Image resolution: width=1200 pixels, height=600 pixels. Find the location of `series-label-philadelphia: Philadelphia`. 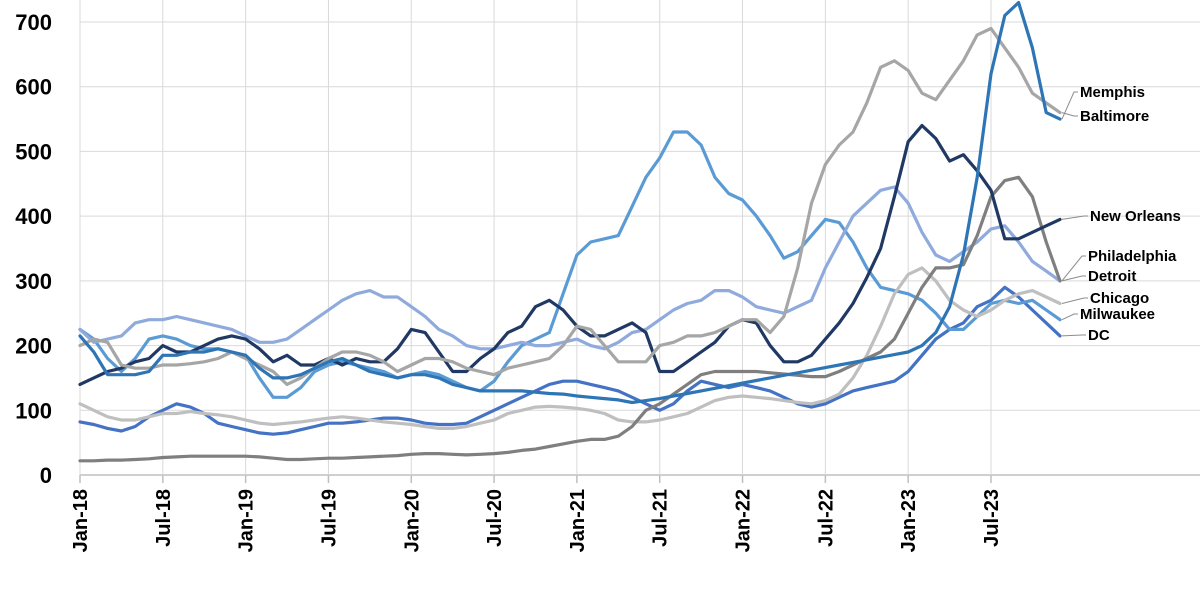

series-label-philadelphia: Philadelphia is located at coordinates (1132, 256).